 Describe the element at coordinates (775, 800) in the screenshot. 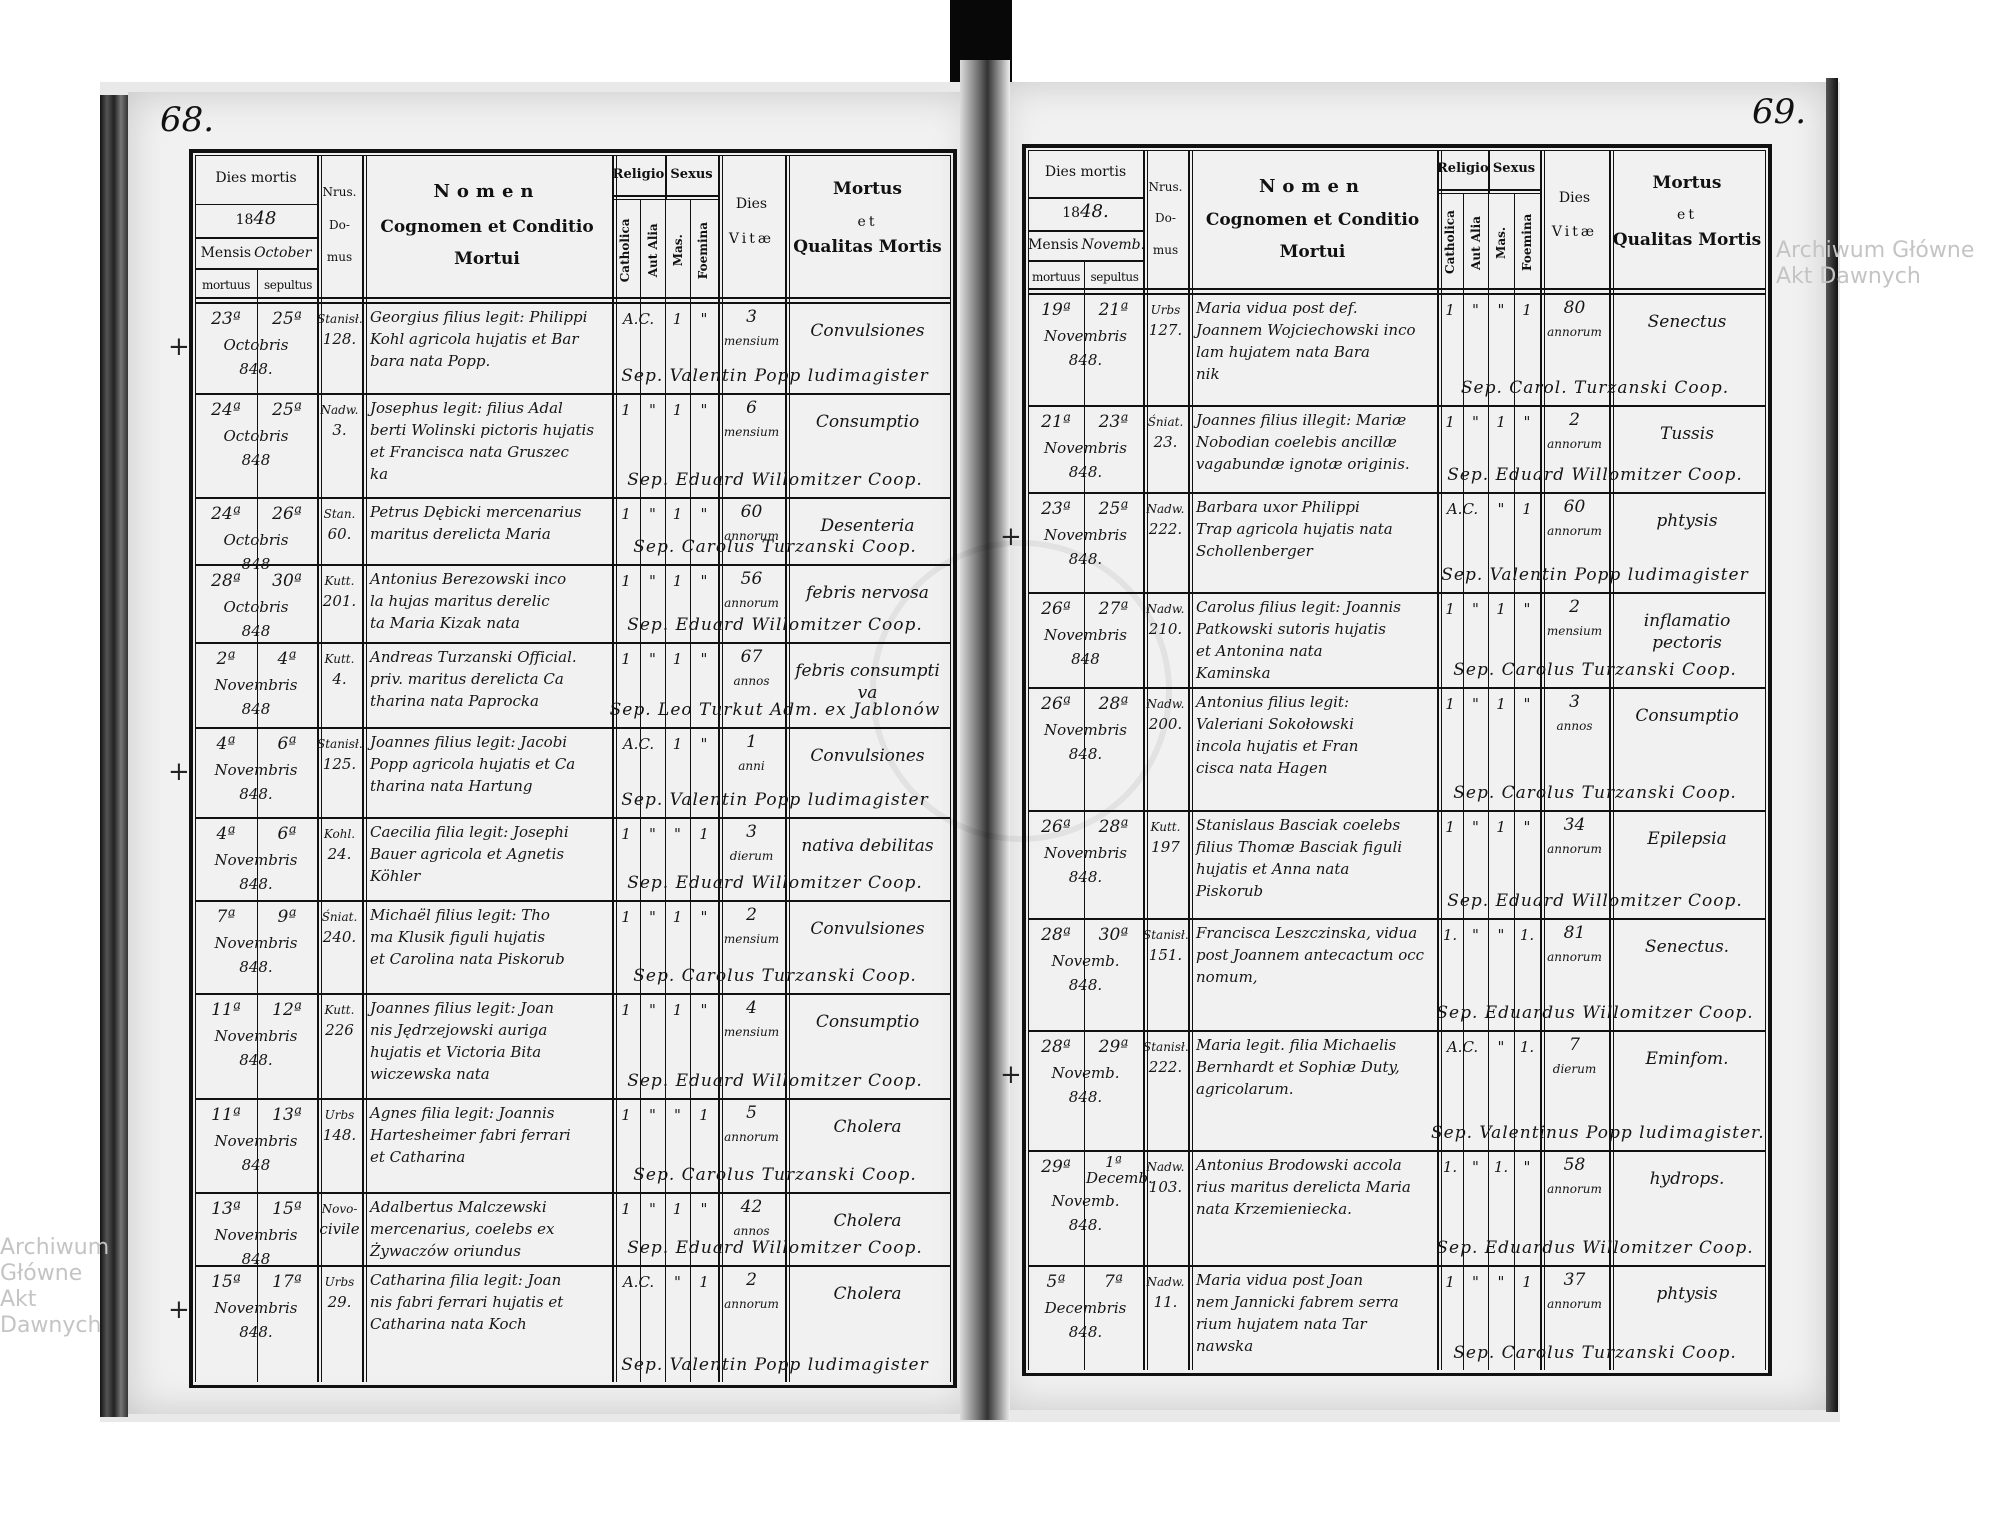

I see `burial-officiant: Sep. Valentin Popp ludimagister` at that location.